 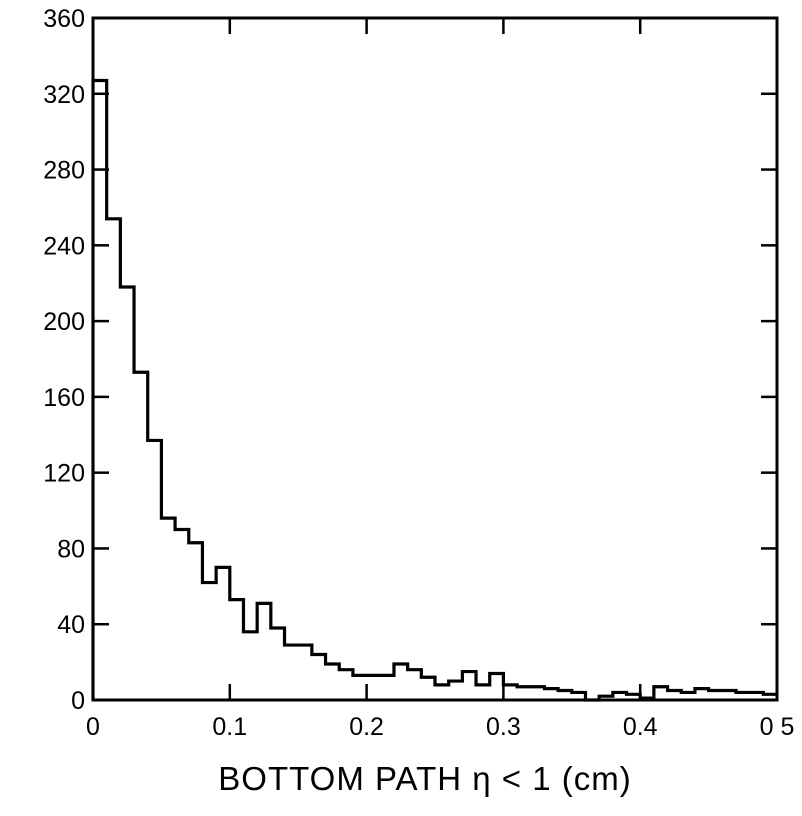 What do you see at coordinates (64, 171) in the screenshot?
I see `y-tick-label: 280` at bounding box center [64, 171].